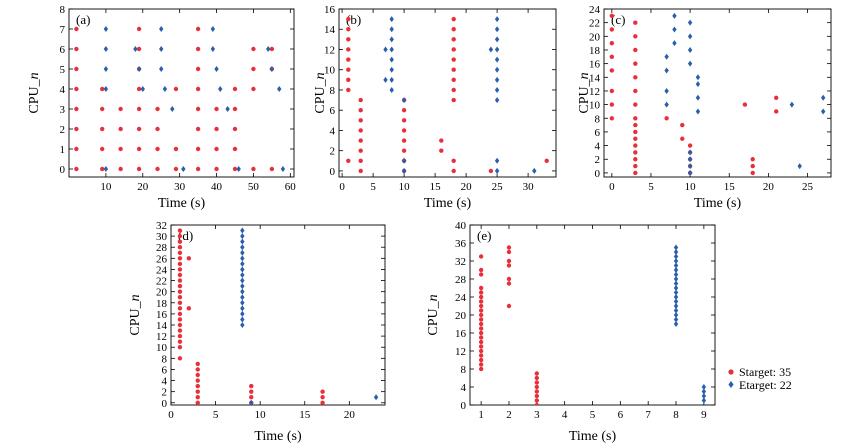  Describe the element at coordinates (648, 415) in the screenshot. I see `x-tick-label: 7` at that location.